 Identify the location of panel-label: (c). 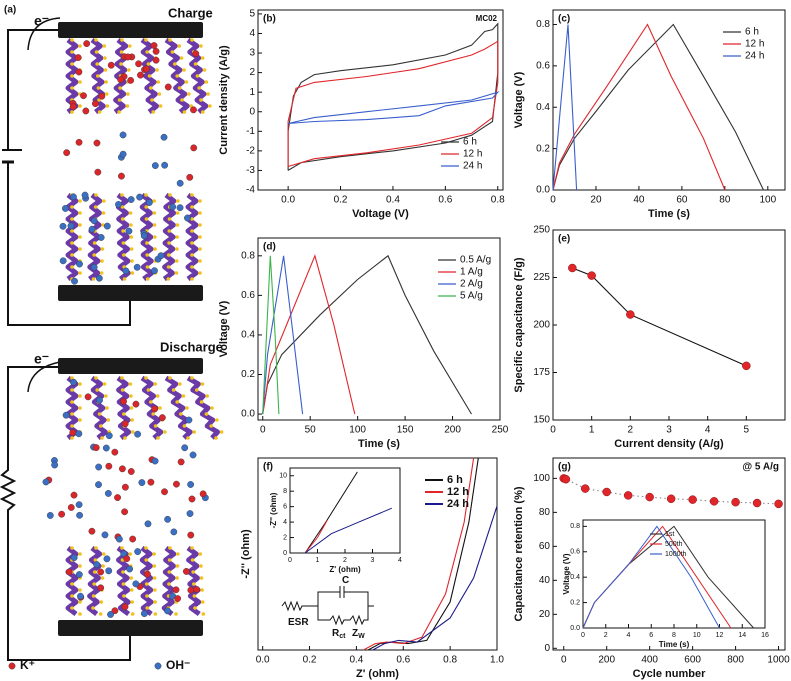
(564, 19).